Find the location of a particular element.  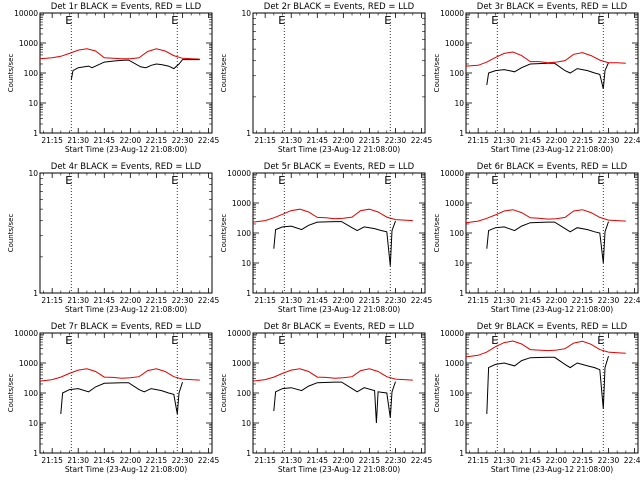

chart-title: Det 7r BLACK = Events, RED = LLD is located at coordinates (126, 327).